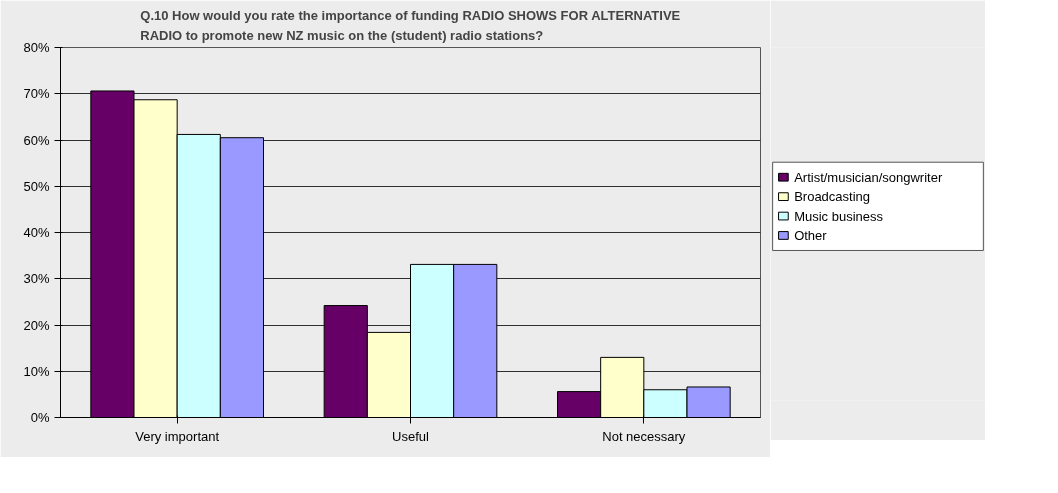 The height and width of the screenshot is (493, 1058). What do you see at coordinates (36, 186) in the screenshot?
I see `y-tick-label: 50%` at bounding box center [36, 186].